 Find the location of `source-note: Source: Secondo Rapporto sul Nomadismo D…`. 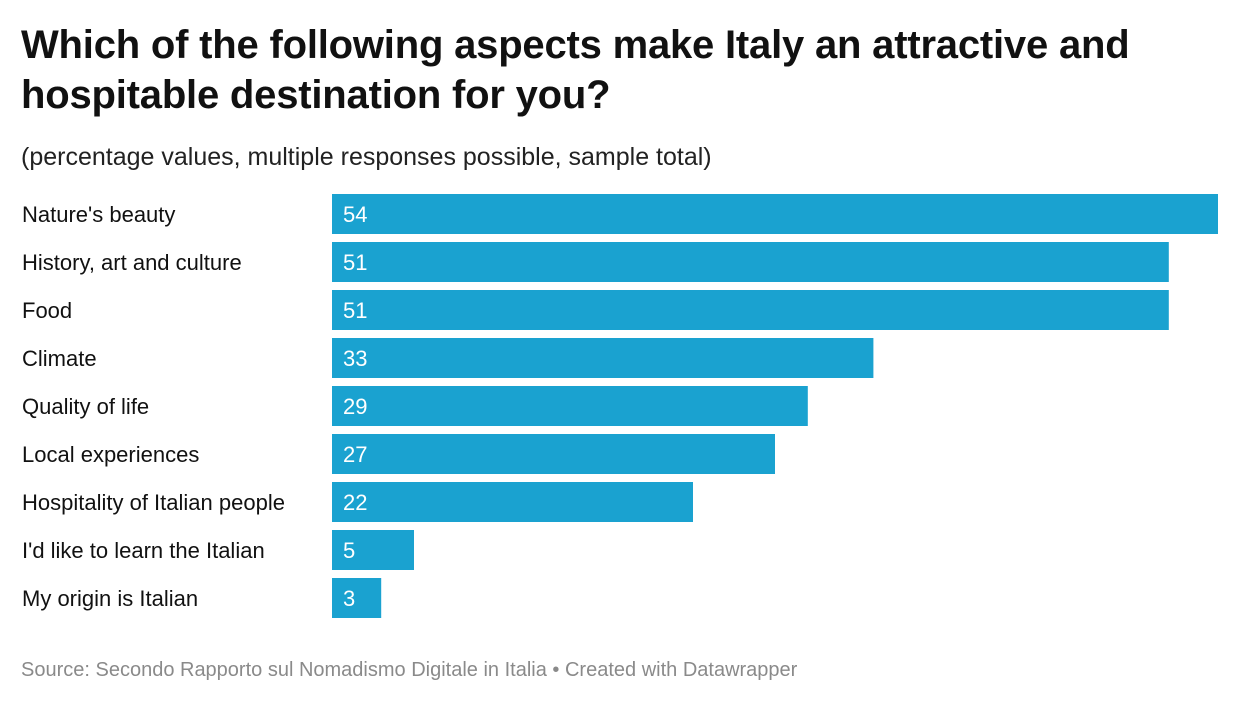

source-note: Source: Secondo Rapporto sul Nomadismo D… is located at coordinates (284, 670).